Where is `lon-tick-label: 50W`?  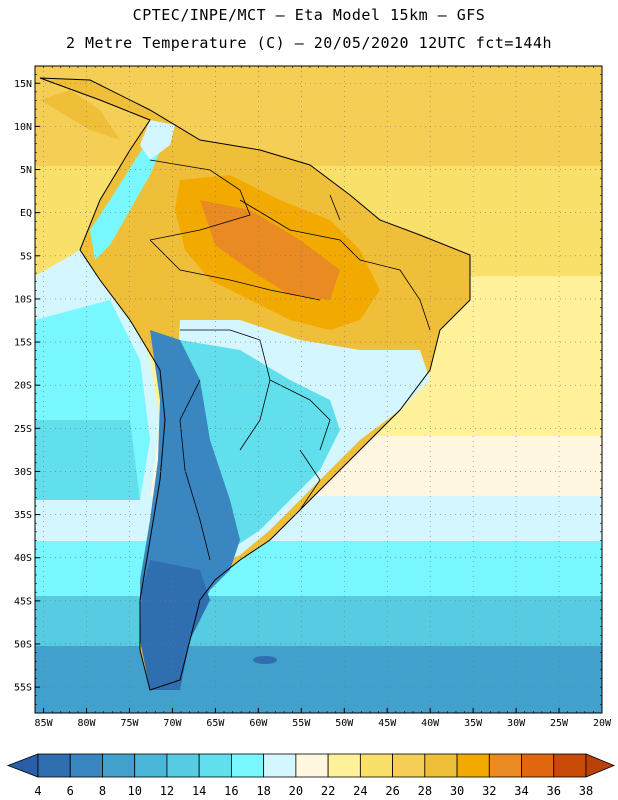 lon-tick-label: 50W is located at coordinates (344, 723).